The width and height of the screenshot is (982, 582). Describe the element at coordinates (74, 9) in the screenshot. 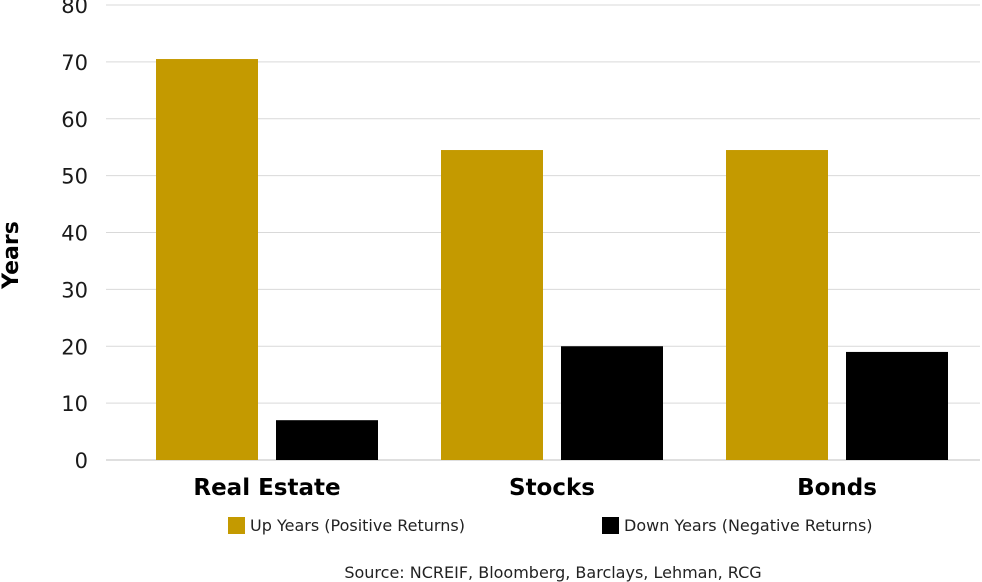

I see `y-tick-label: 80` at that location.